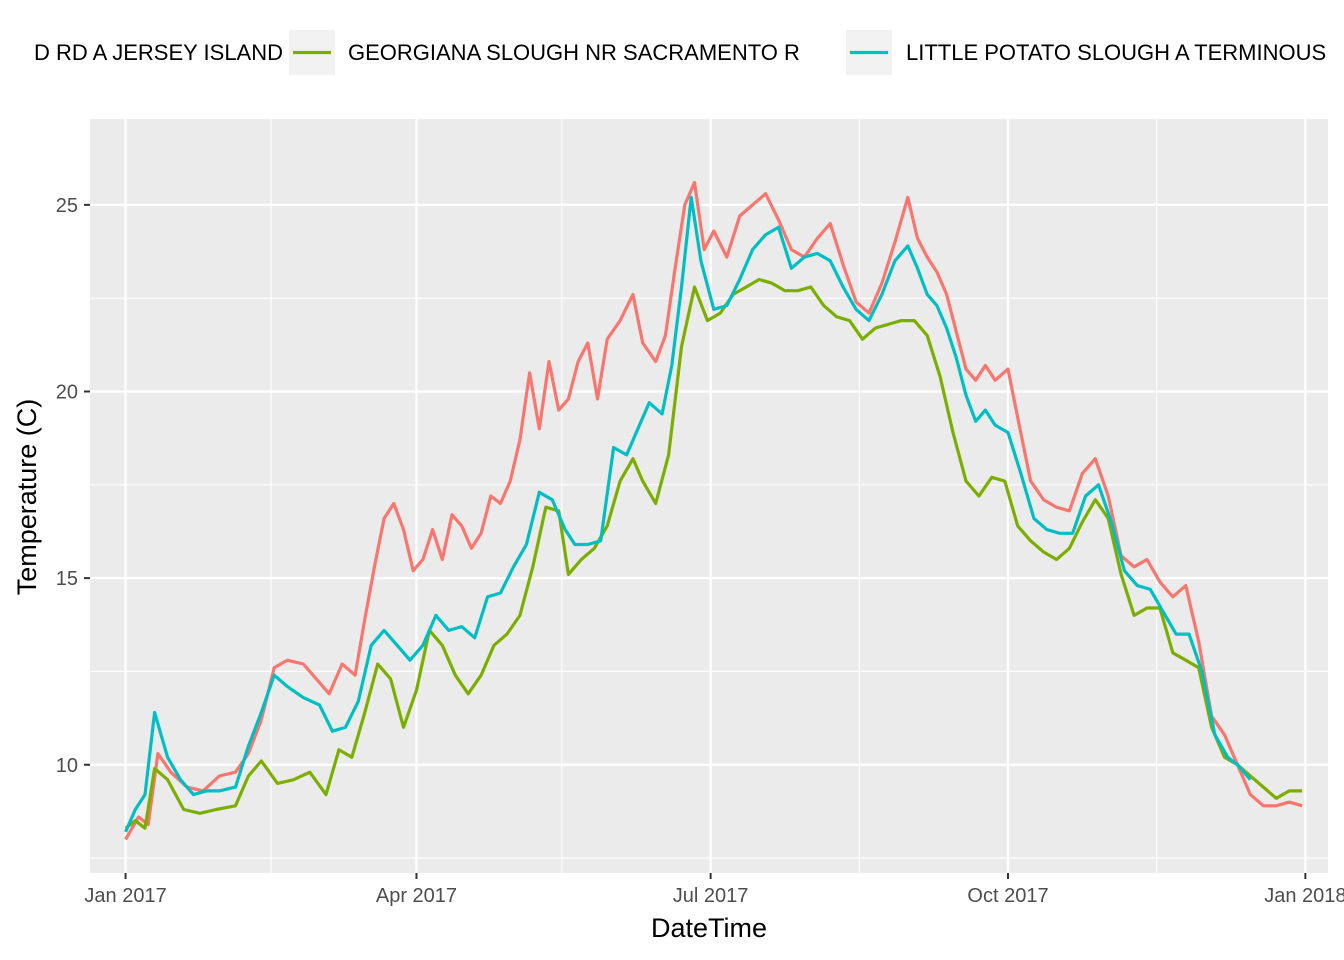  I want to click on legend-item-2: LITTLE POTATO SLOUGH A TERMINOUS, so click(1086, 52).